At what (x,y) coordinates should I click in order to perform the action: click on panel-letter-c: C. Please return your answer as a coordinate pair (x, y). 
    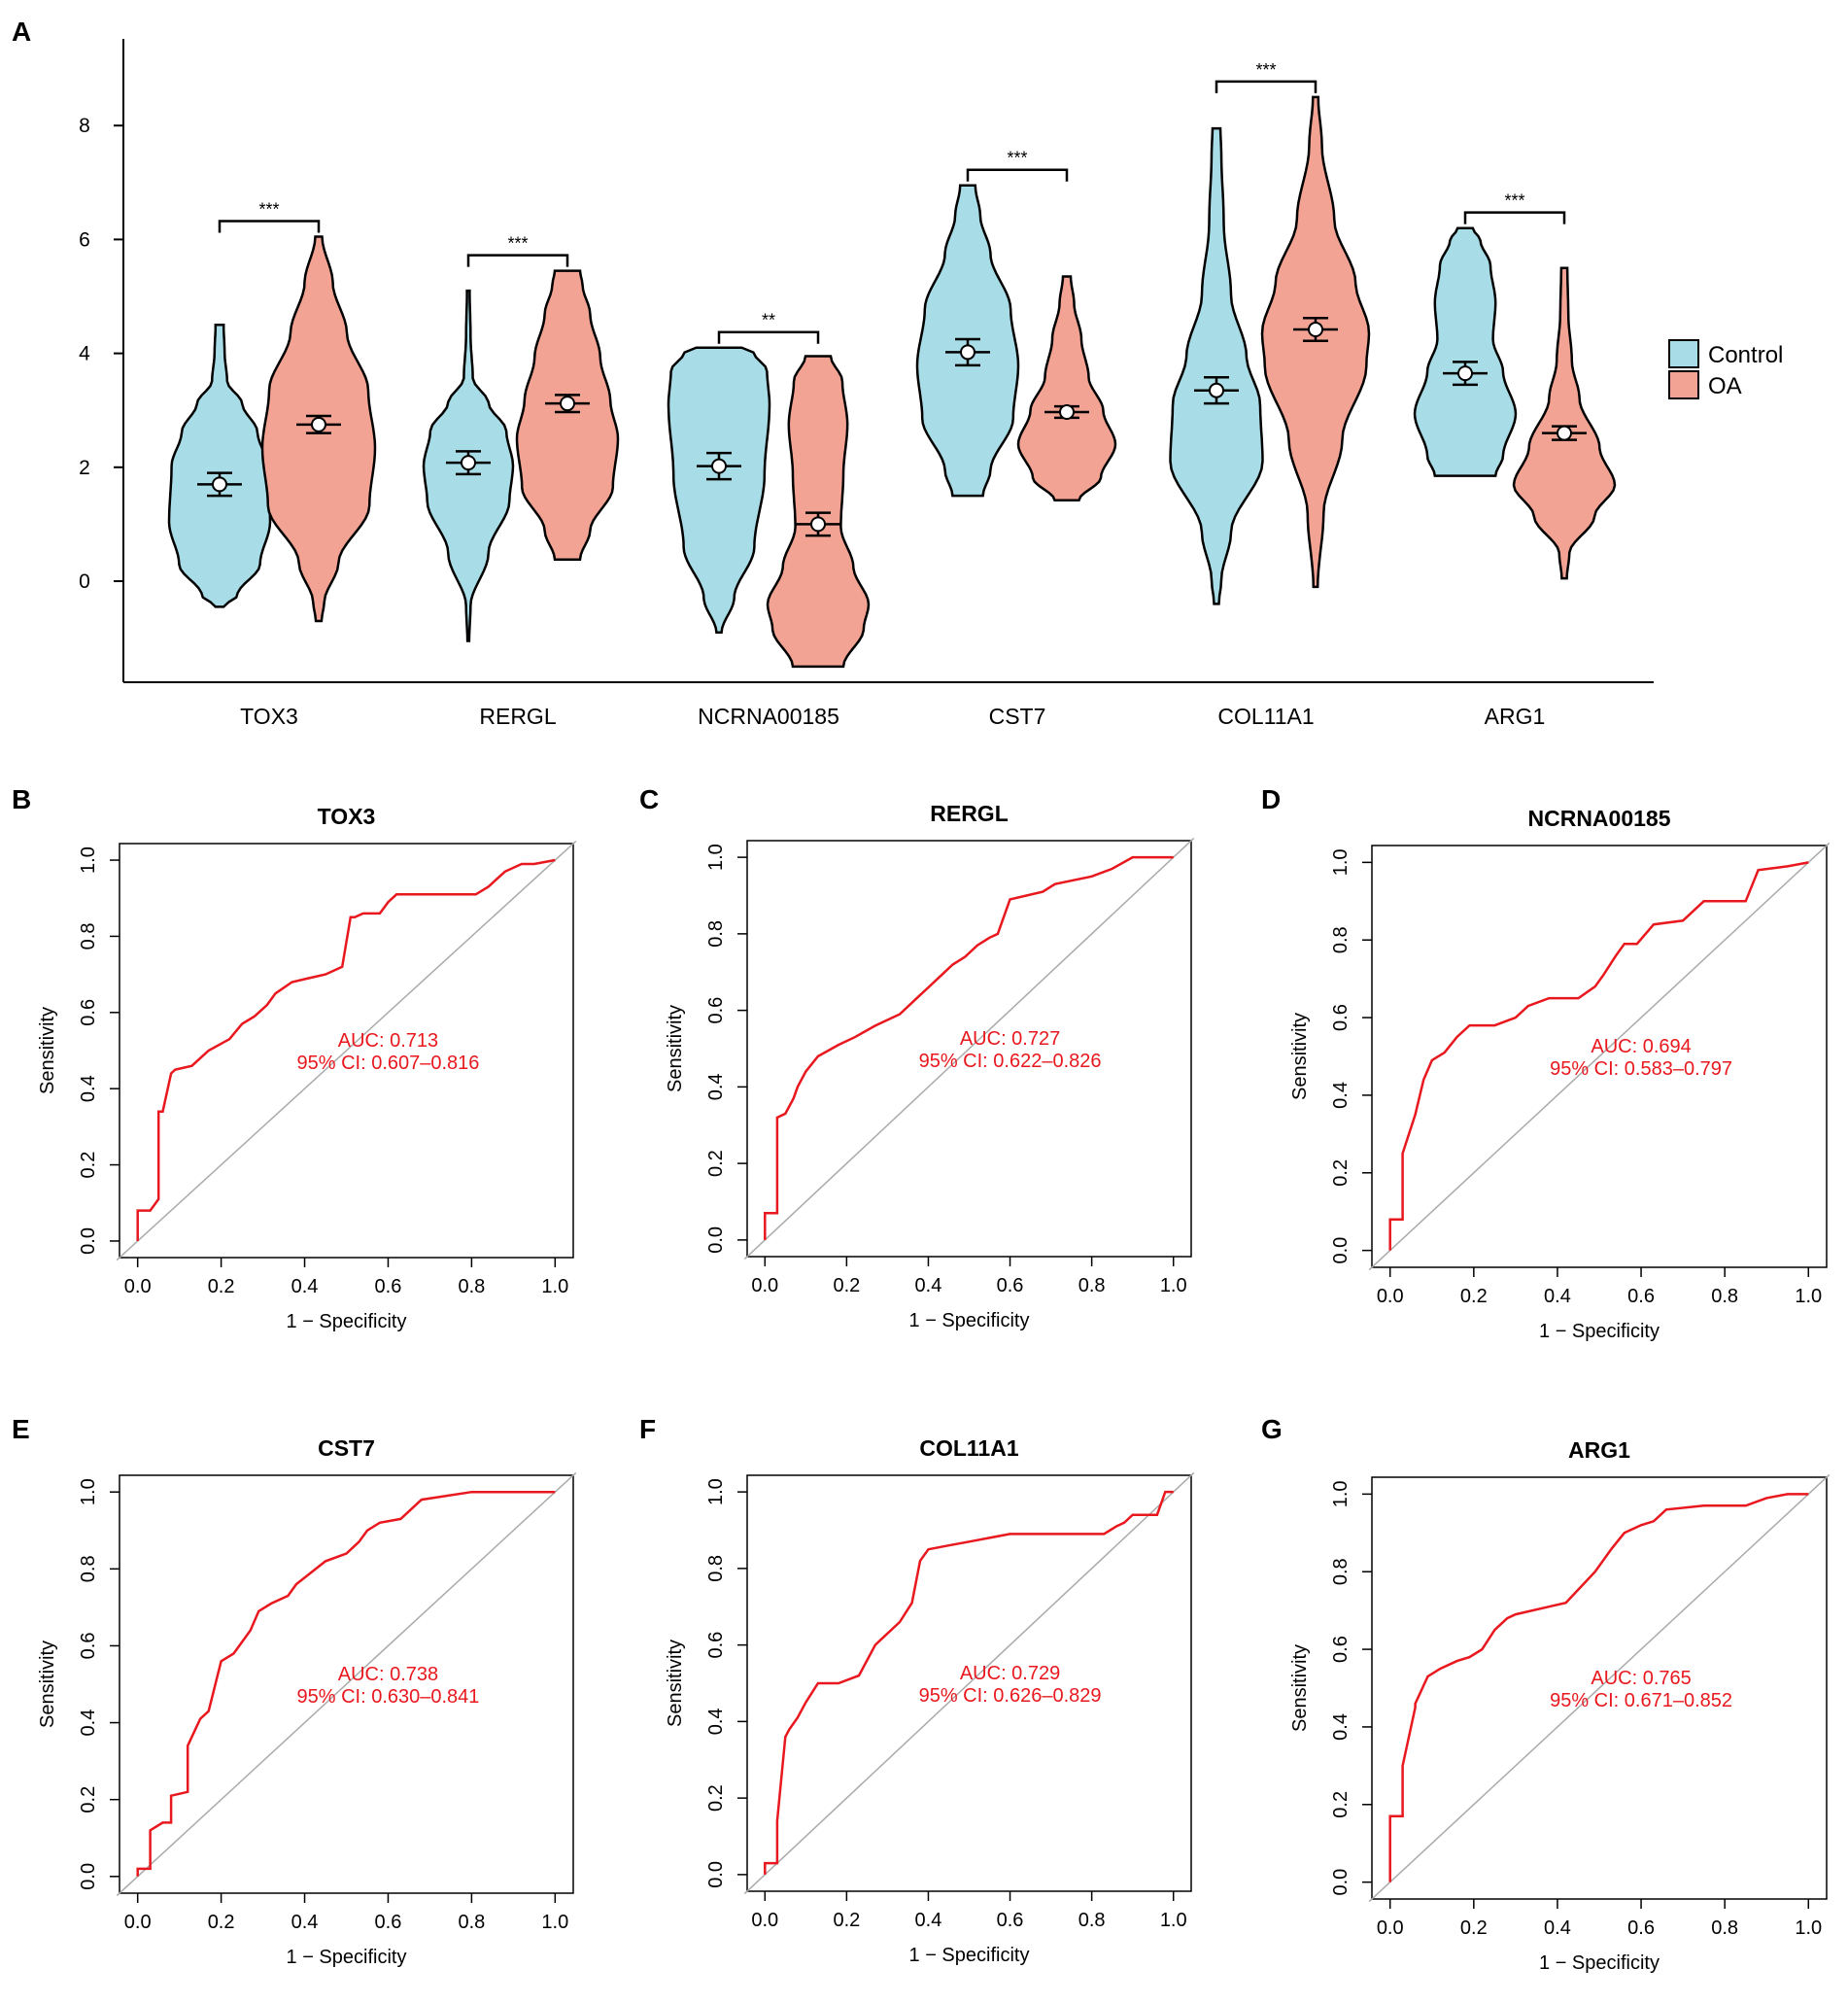
    Looking at the image, I should click on (649, 799).